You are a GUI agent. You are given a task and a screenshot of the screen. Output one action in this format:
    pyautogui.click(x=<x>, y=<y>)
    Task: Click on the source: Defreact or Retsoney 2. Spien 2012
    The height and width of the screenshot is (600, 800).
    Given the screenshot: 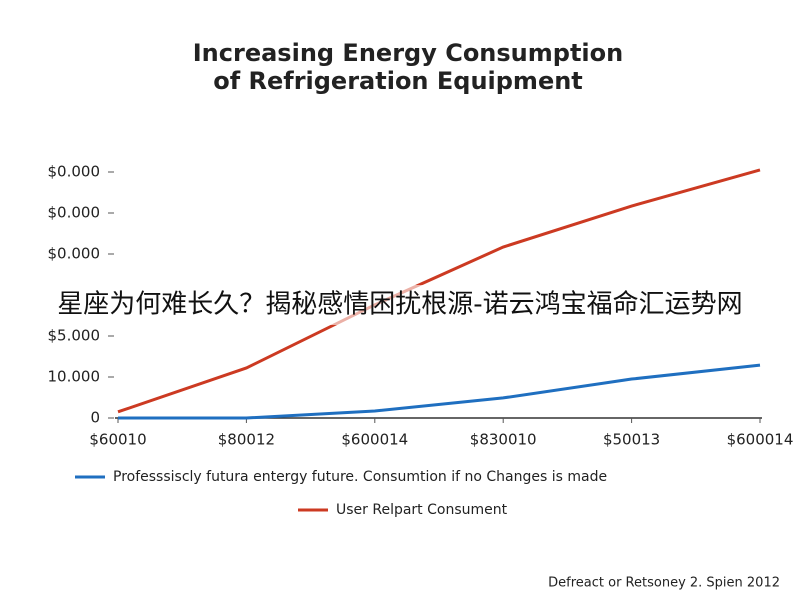 What is the action you would take?
    pyautogui.click(x=664, y=583)
    